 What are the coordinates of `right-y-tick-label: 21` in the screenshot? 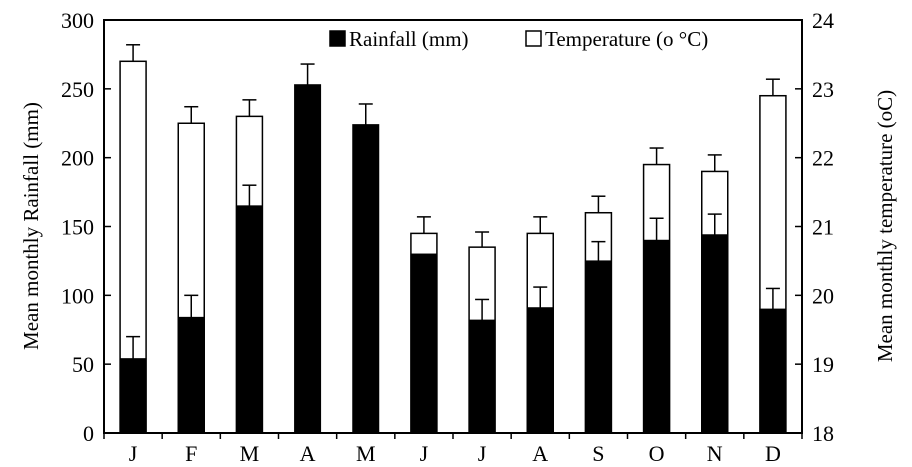 It's located at (823, 227).